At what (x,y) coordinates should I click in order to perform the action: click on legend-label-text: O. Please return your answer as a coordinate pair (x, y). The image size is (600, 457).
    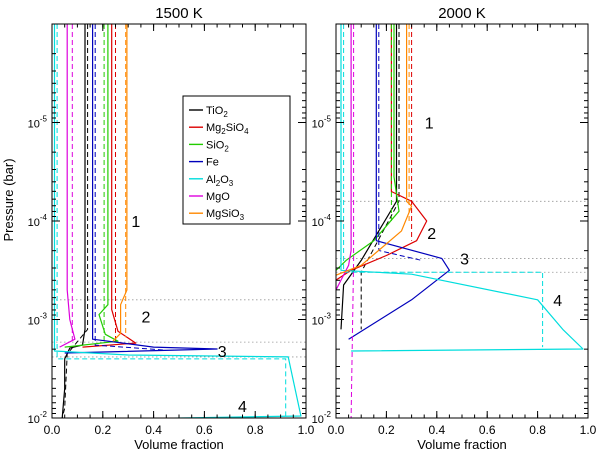
    Looking at the image, I should click on (224, 180).